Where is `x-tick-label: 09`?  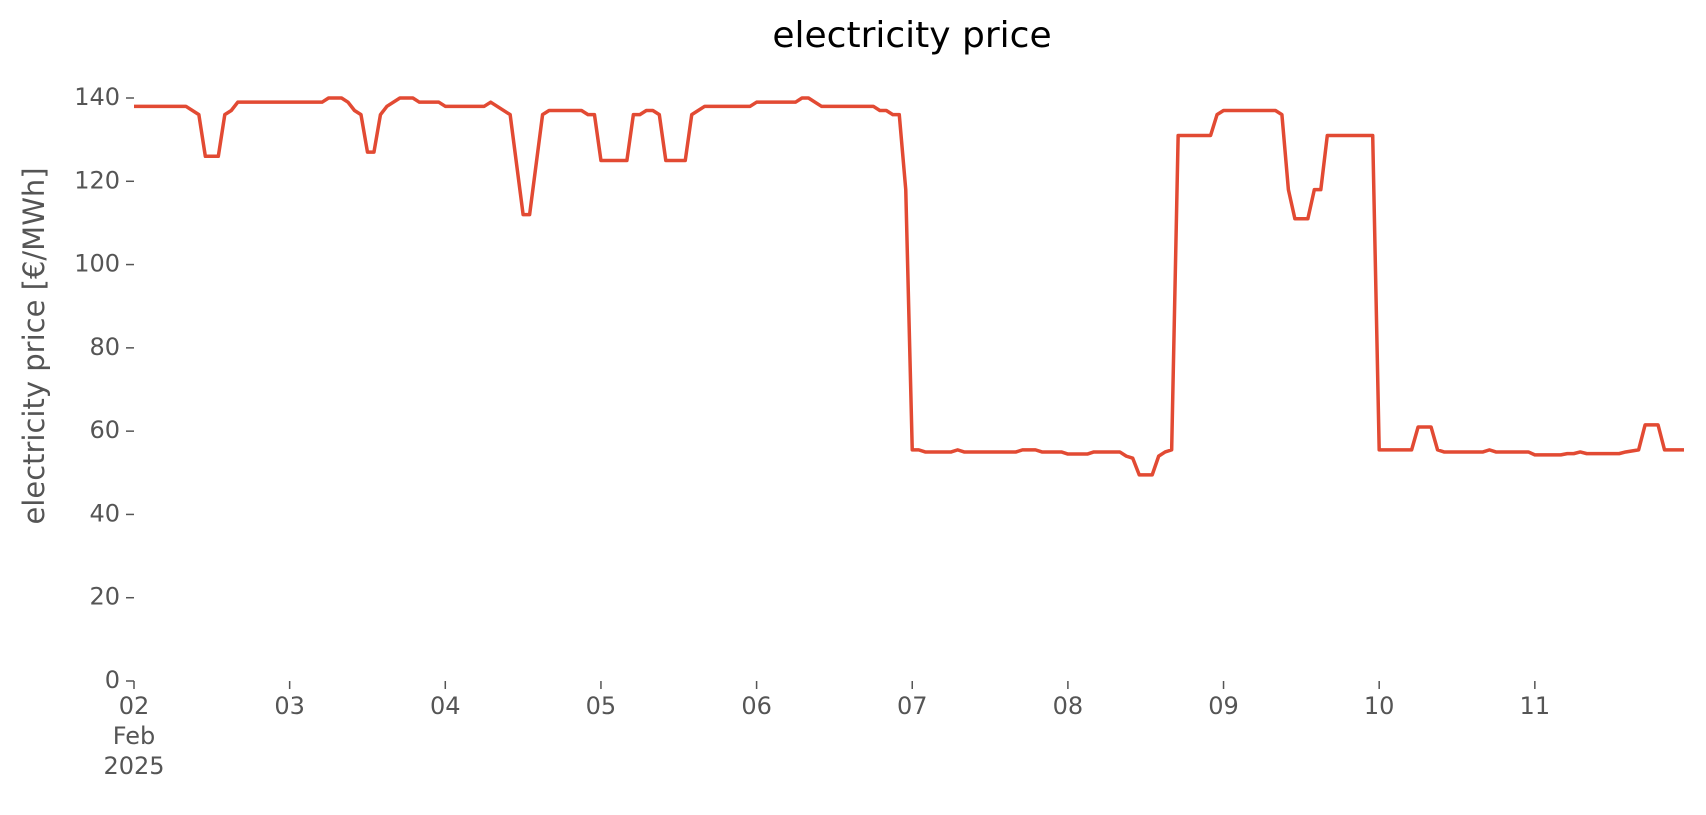 x-tick-label: 09 is located at coordinates (1223, 706).